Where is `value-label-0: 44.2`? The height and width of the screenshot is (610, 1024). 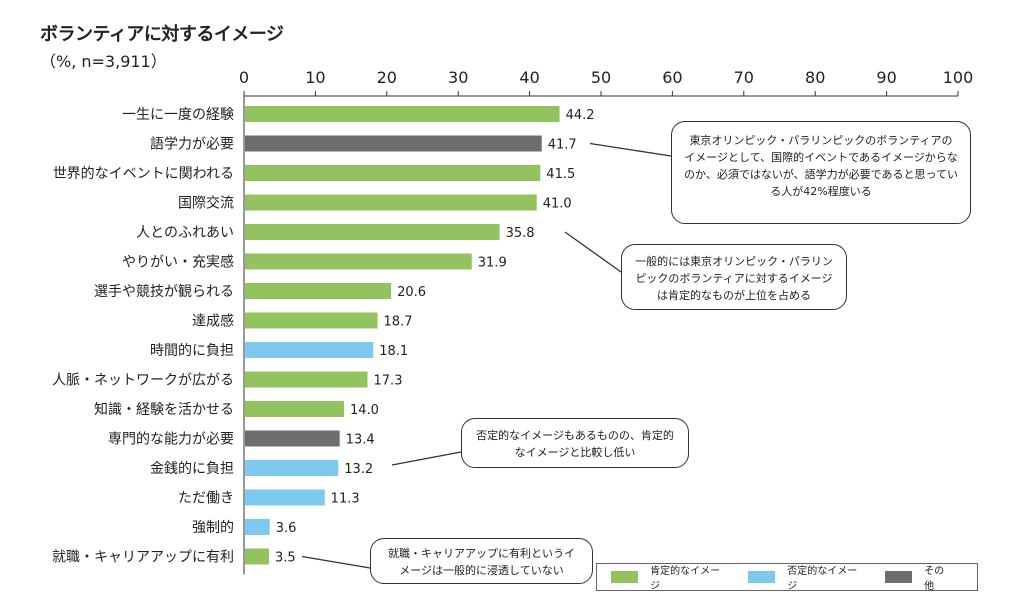
value-label-0: 44.2 is located at coordinates (580, 115).